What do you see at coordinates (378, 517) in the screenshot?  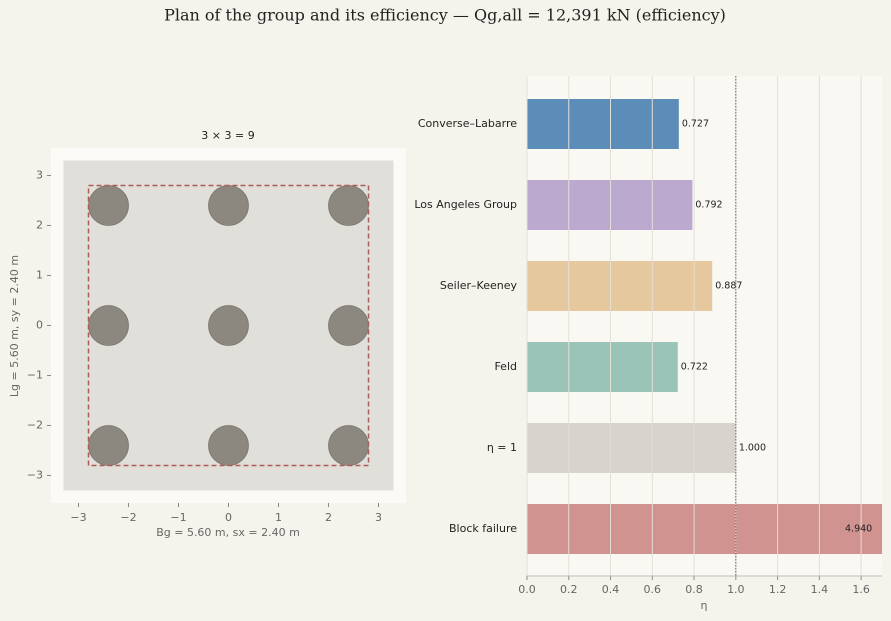 I see `x-tick-label: 3` at bounding box center [378, 517].